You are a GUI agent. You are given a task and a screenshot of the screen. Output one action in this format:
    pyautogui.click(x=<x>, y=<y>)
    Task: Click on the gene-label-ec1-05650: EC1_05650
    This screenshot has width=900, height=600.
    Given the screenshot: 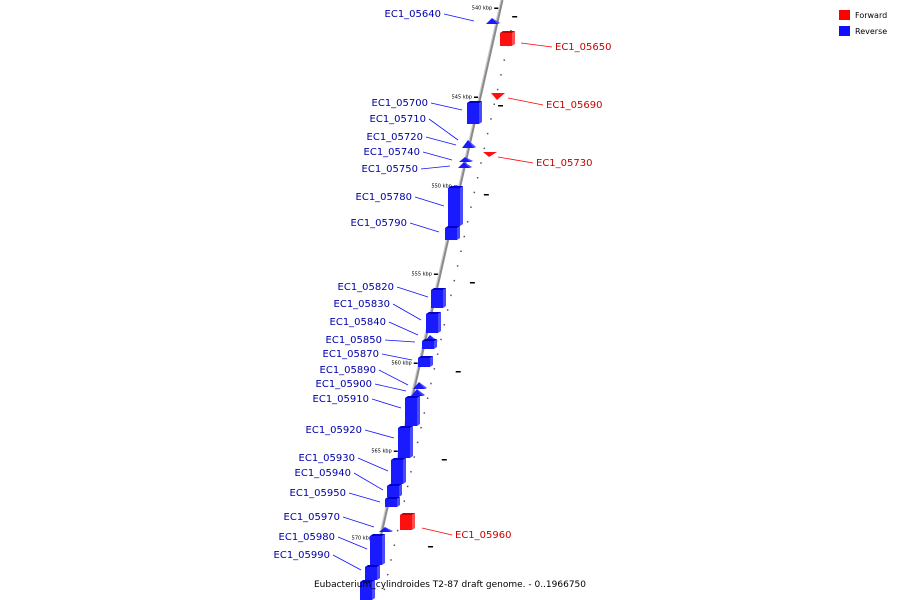 What is the action you would take?
    pyautogui.click(x=583, y=47)
    